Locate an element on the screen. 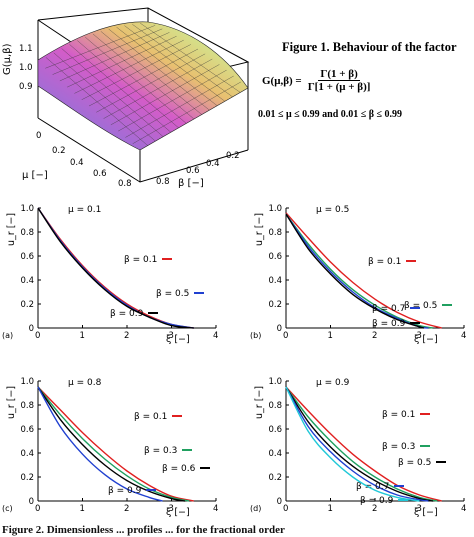 Image resolution: width=474 pixels, height=537 pixels. surface-mesh is located at coordinates (143, 86).